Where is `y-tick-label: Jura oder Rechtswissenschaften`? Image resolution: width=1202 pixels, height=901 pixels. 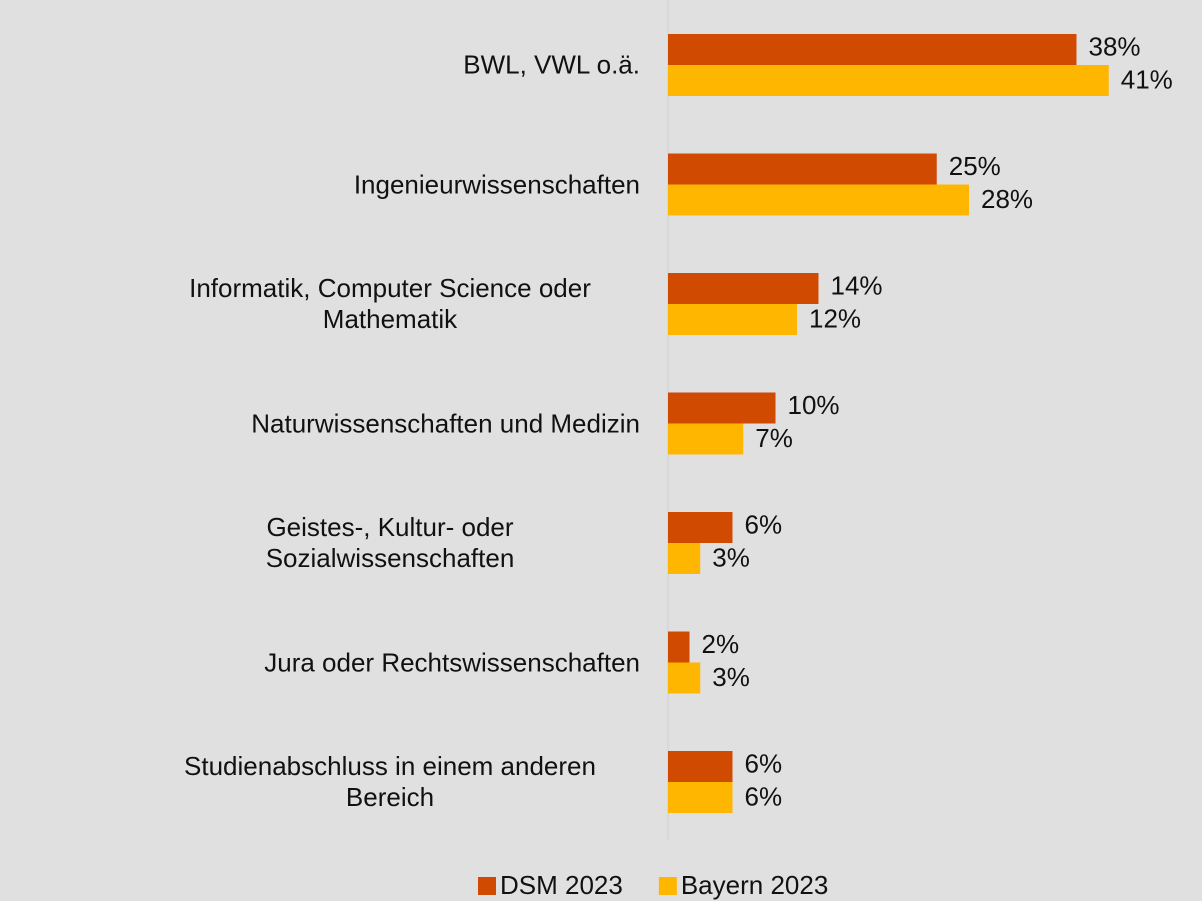 y-tick-label: Jura oder Rechtswissenschaften is located at coordinates (330, 662).